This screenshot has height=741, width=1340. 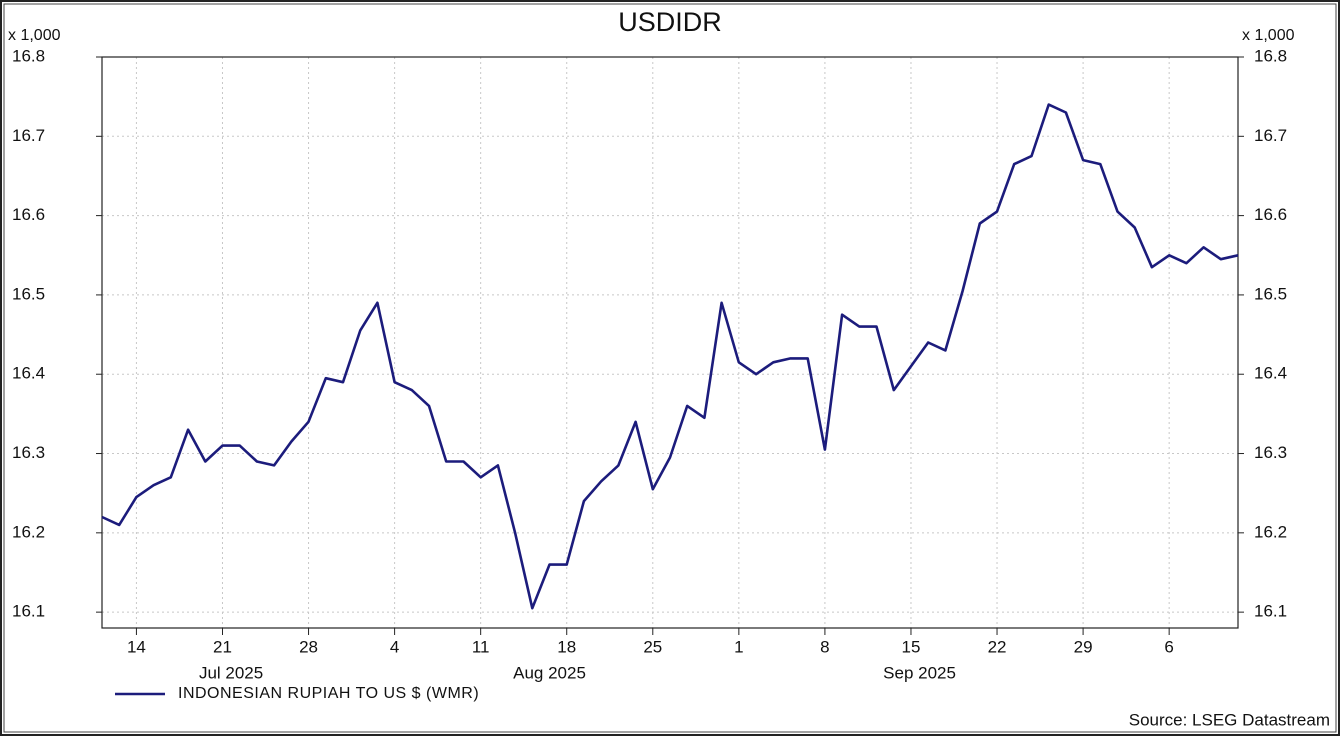 What do you see at coordinates (481, 646) in the screenshot?
I see `x-tick-label: 11` at bounding box center [481, 646].